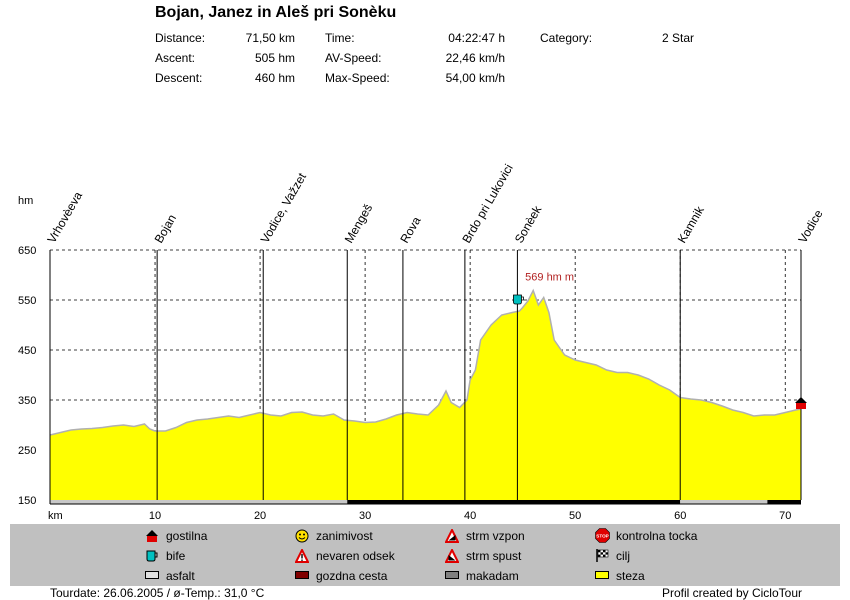 The image size is (850, 600). I want to click on y-tick-label: 550, so click(27, 301).